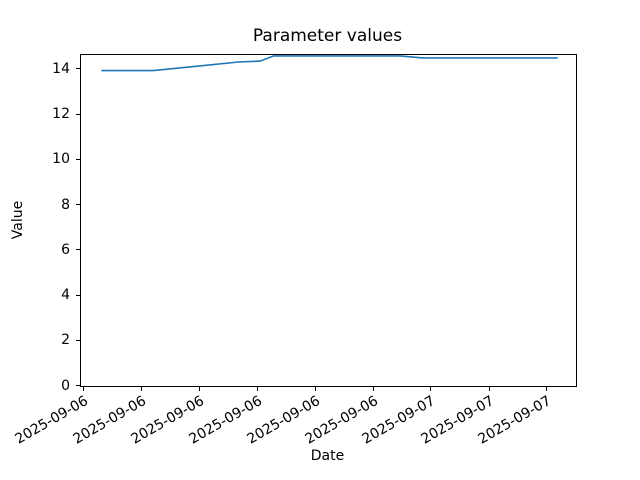 This screenshot has width=640, height=480. I want to click on y-tick-label: 6, so click(65, 249).